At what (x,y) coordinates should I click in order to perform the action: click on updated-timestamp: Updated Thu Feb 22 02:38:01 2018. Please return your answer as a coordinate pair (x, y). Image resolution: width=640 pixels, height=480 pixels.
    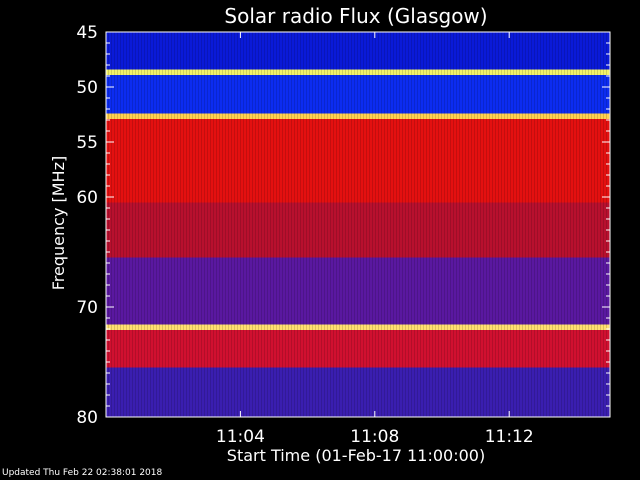
    Looking at the image, I should click on (82, 473).